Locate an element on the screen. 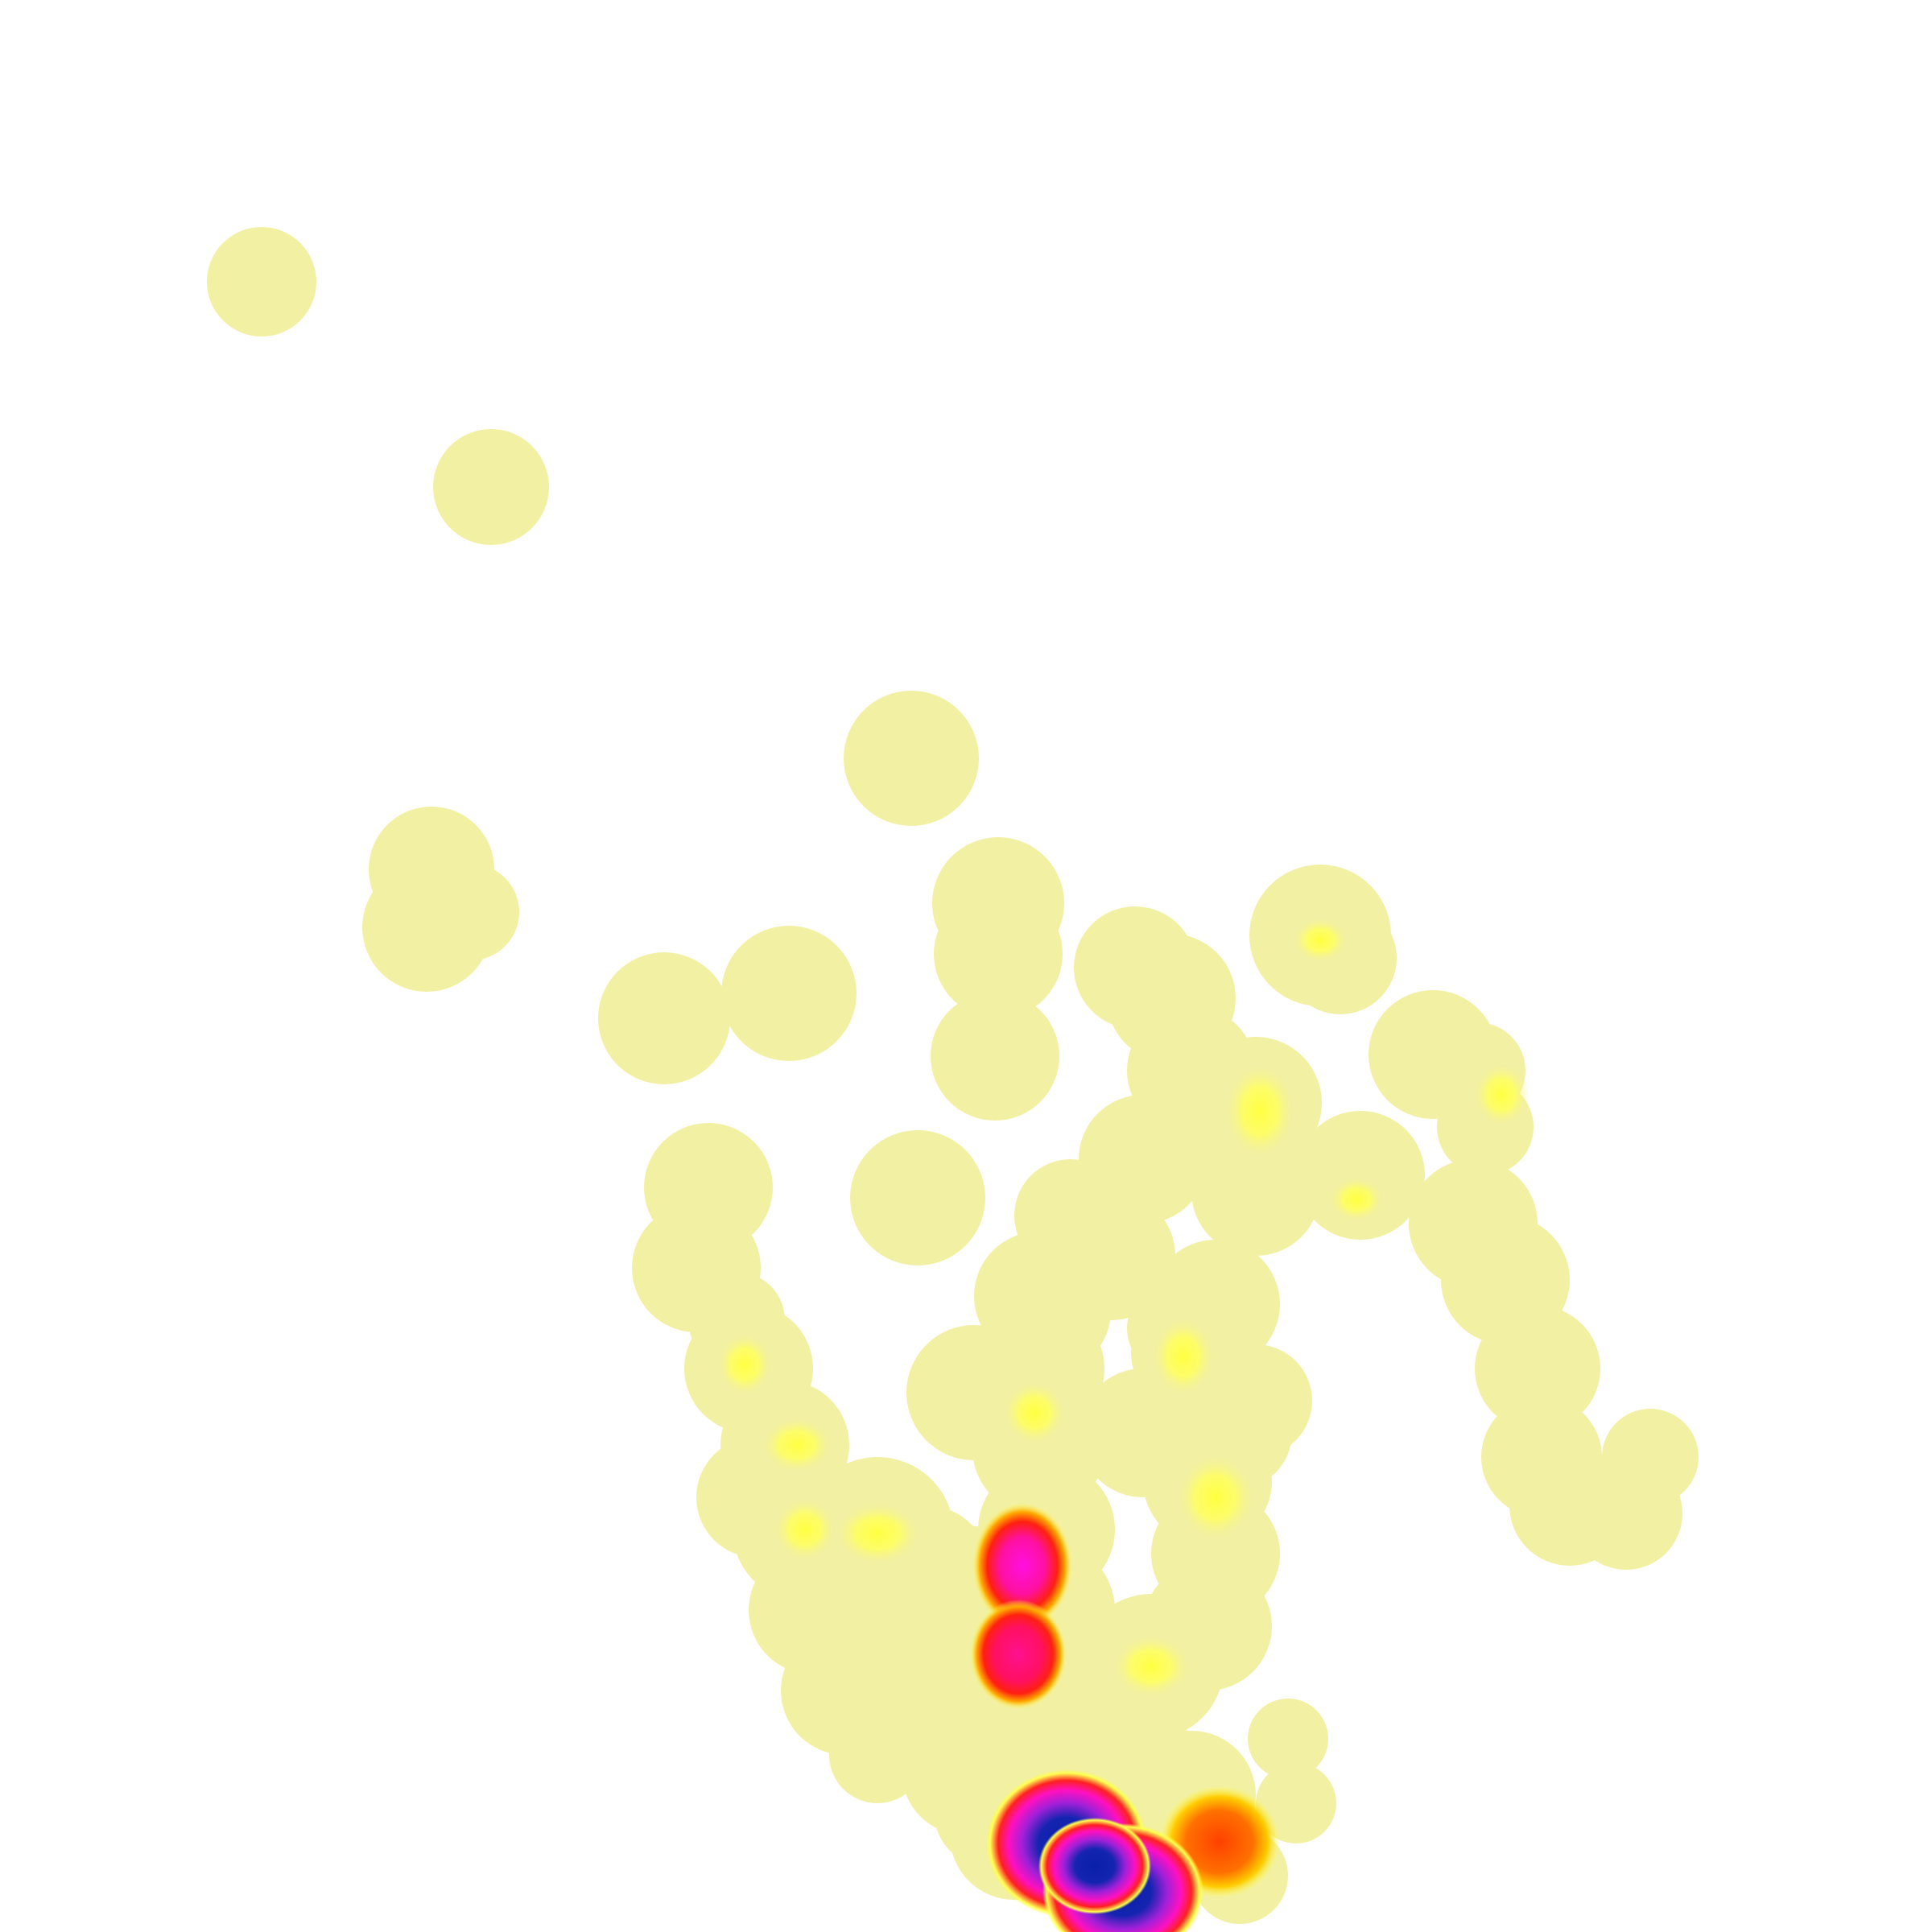  hotspot-blue-bridge is located at coordinates (1094, 1866).